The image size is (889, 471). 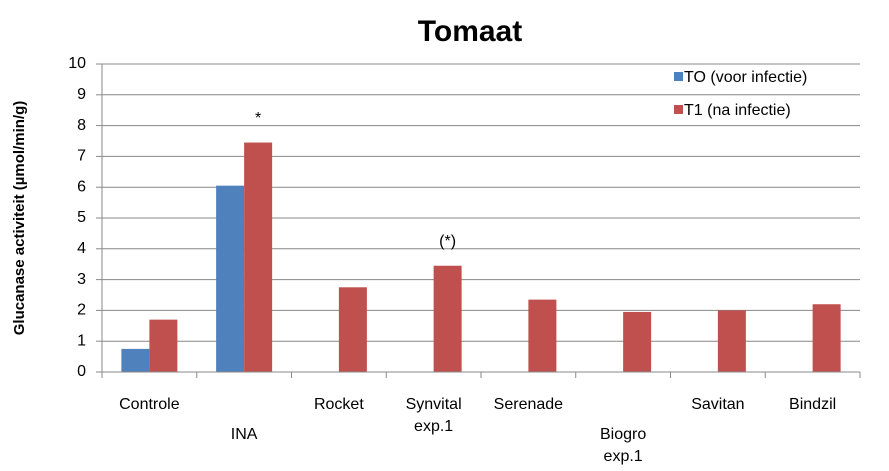 I want to click on y-tick-label: 0, so click(x=81, y=371).